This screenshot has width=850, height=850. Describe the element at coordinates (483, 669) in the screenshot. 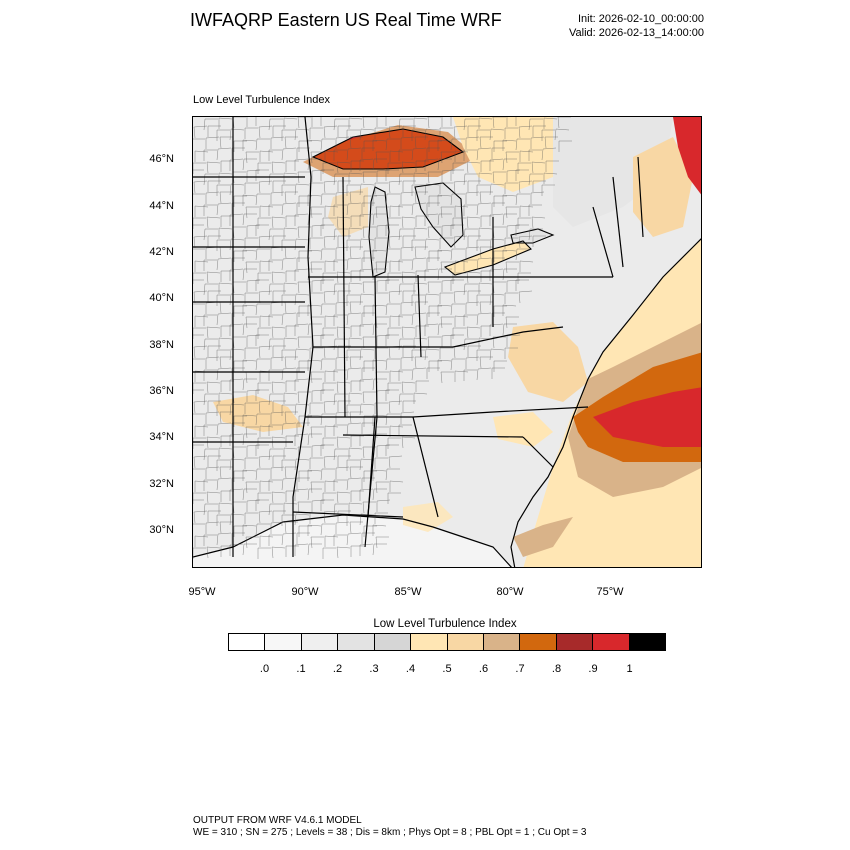

I see `legend-tick-label: .6` at that location.